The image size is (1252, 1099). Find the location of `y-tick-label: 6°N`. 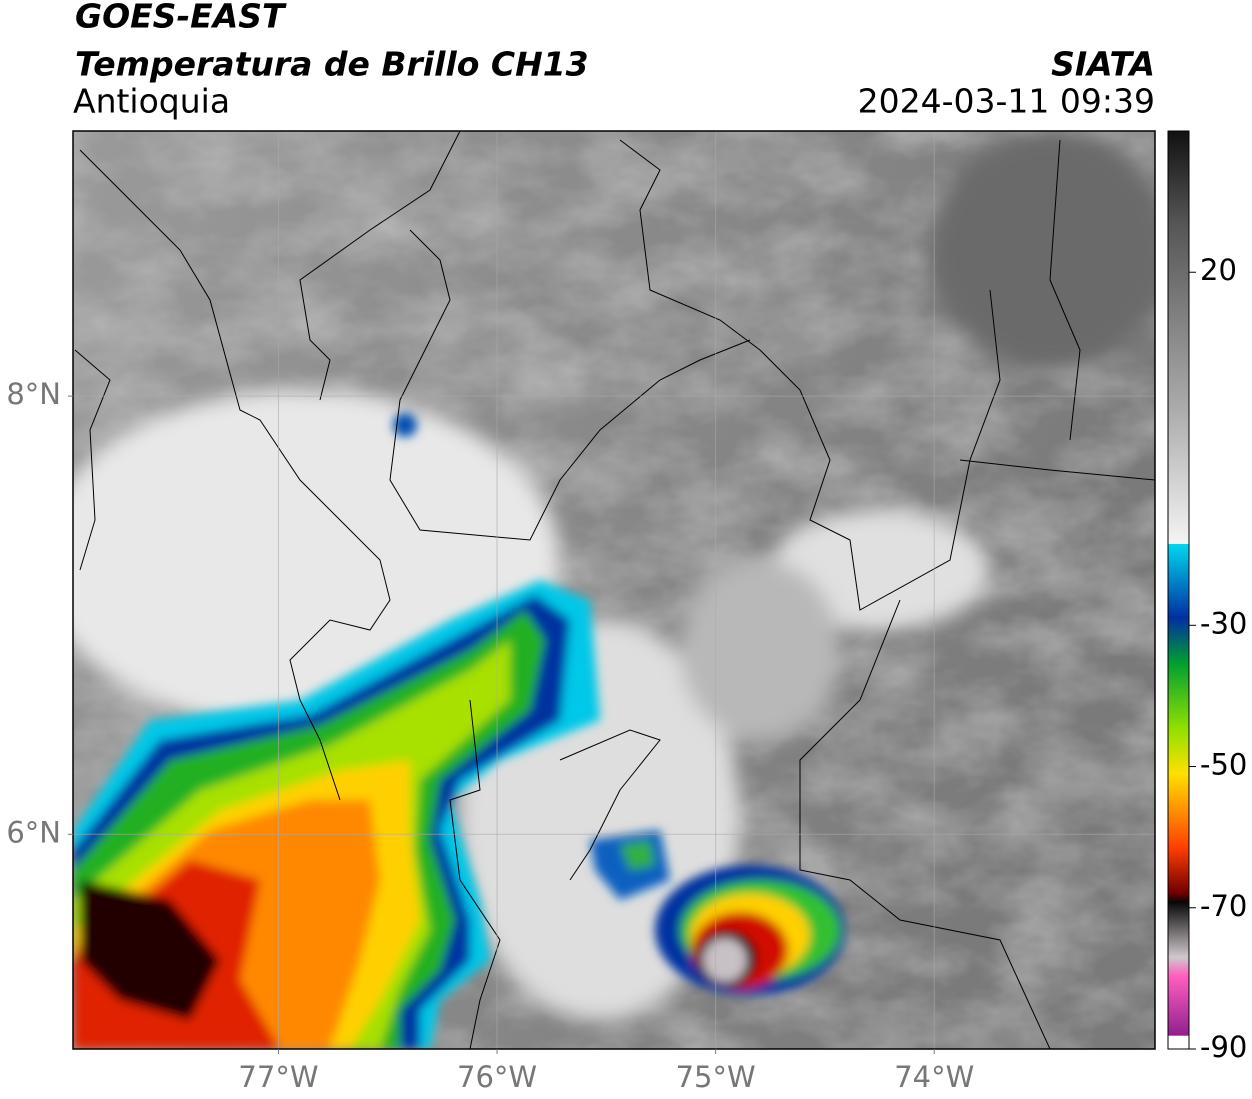

y-tick-label: 6°N is located at coordinates (33, 832).